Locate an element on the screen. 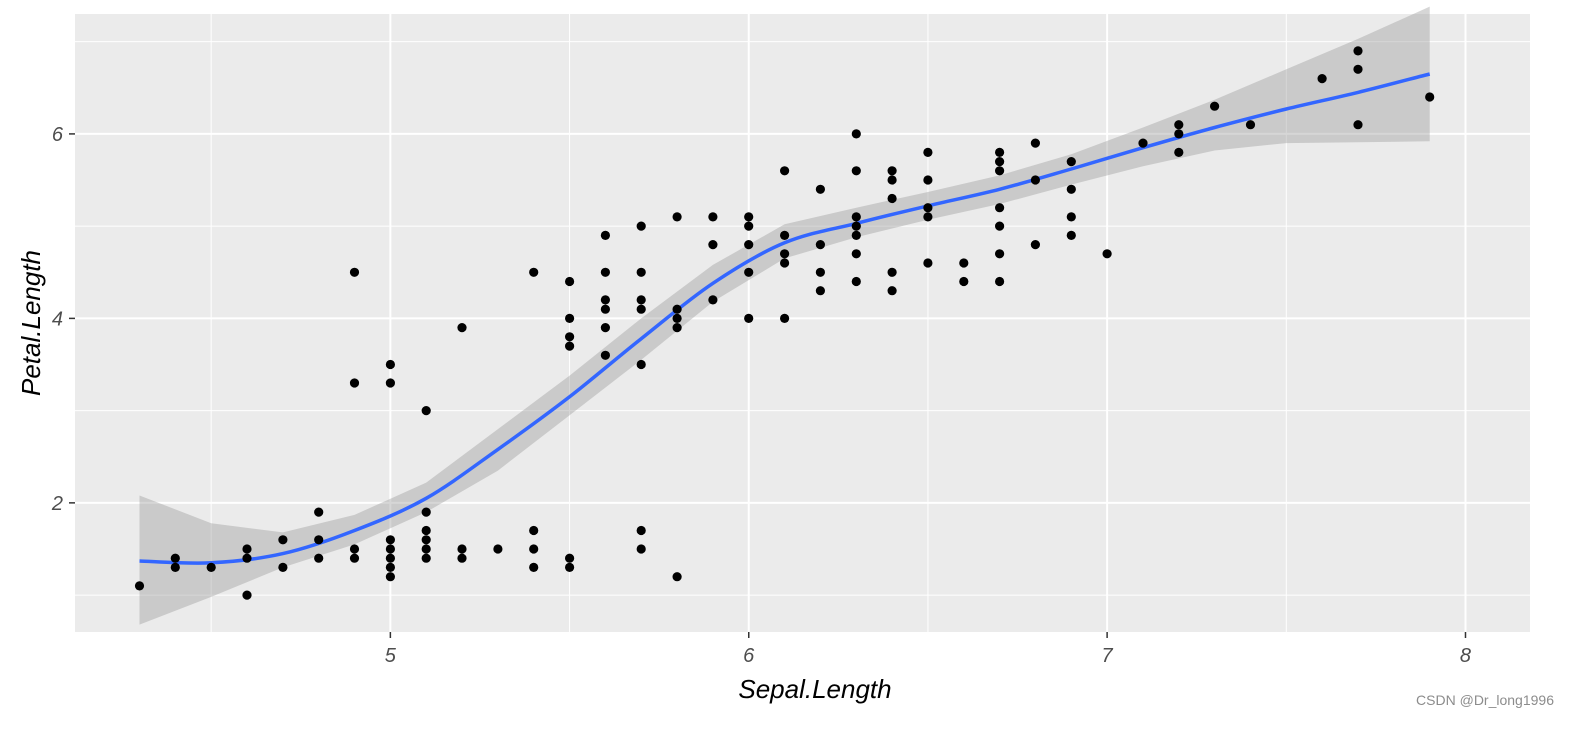  x-axis-title: Sepal.Length is located at coordinates (814, 689).